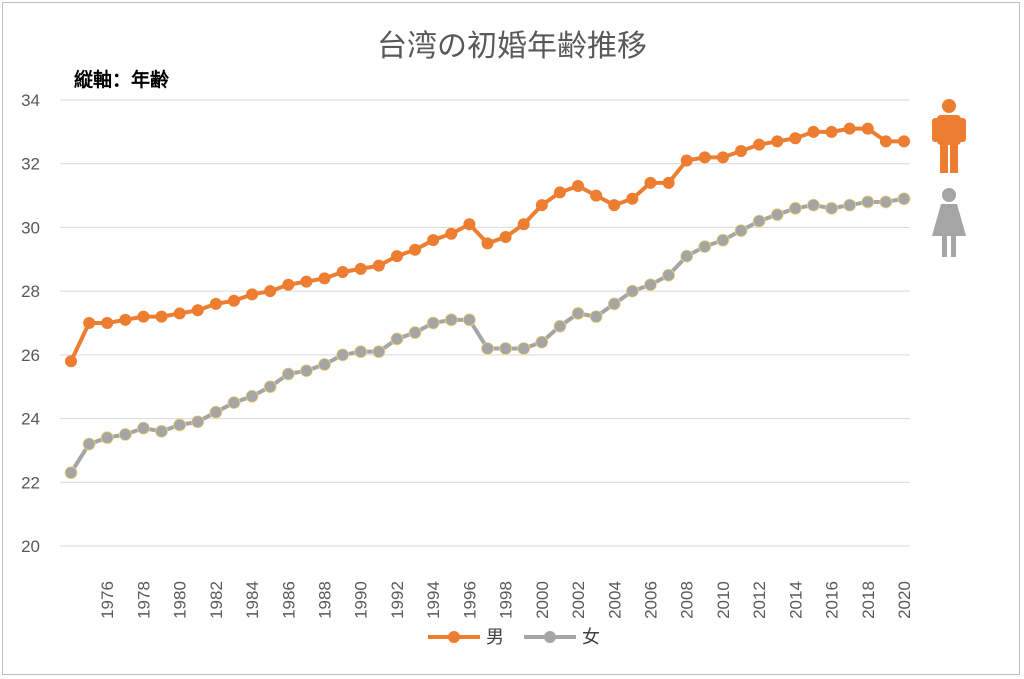  Describe the element at coordinates (514, 637) in the screenshot. I see `legend: 男 女` at that location.